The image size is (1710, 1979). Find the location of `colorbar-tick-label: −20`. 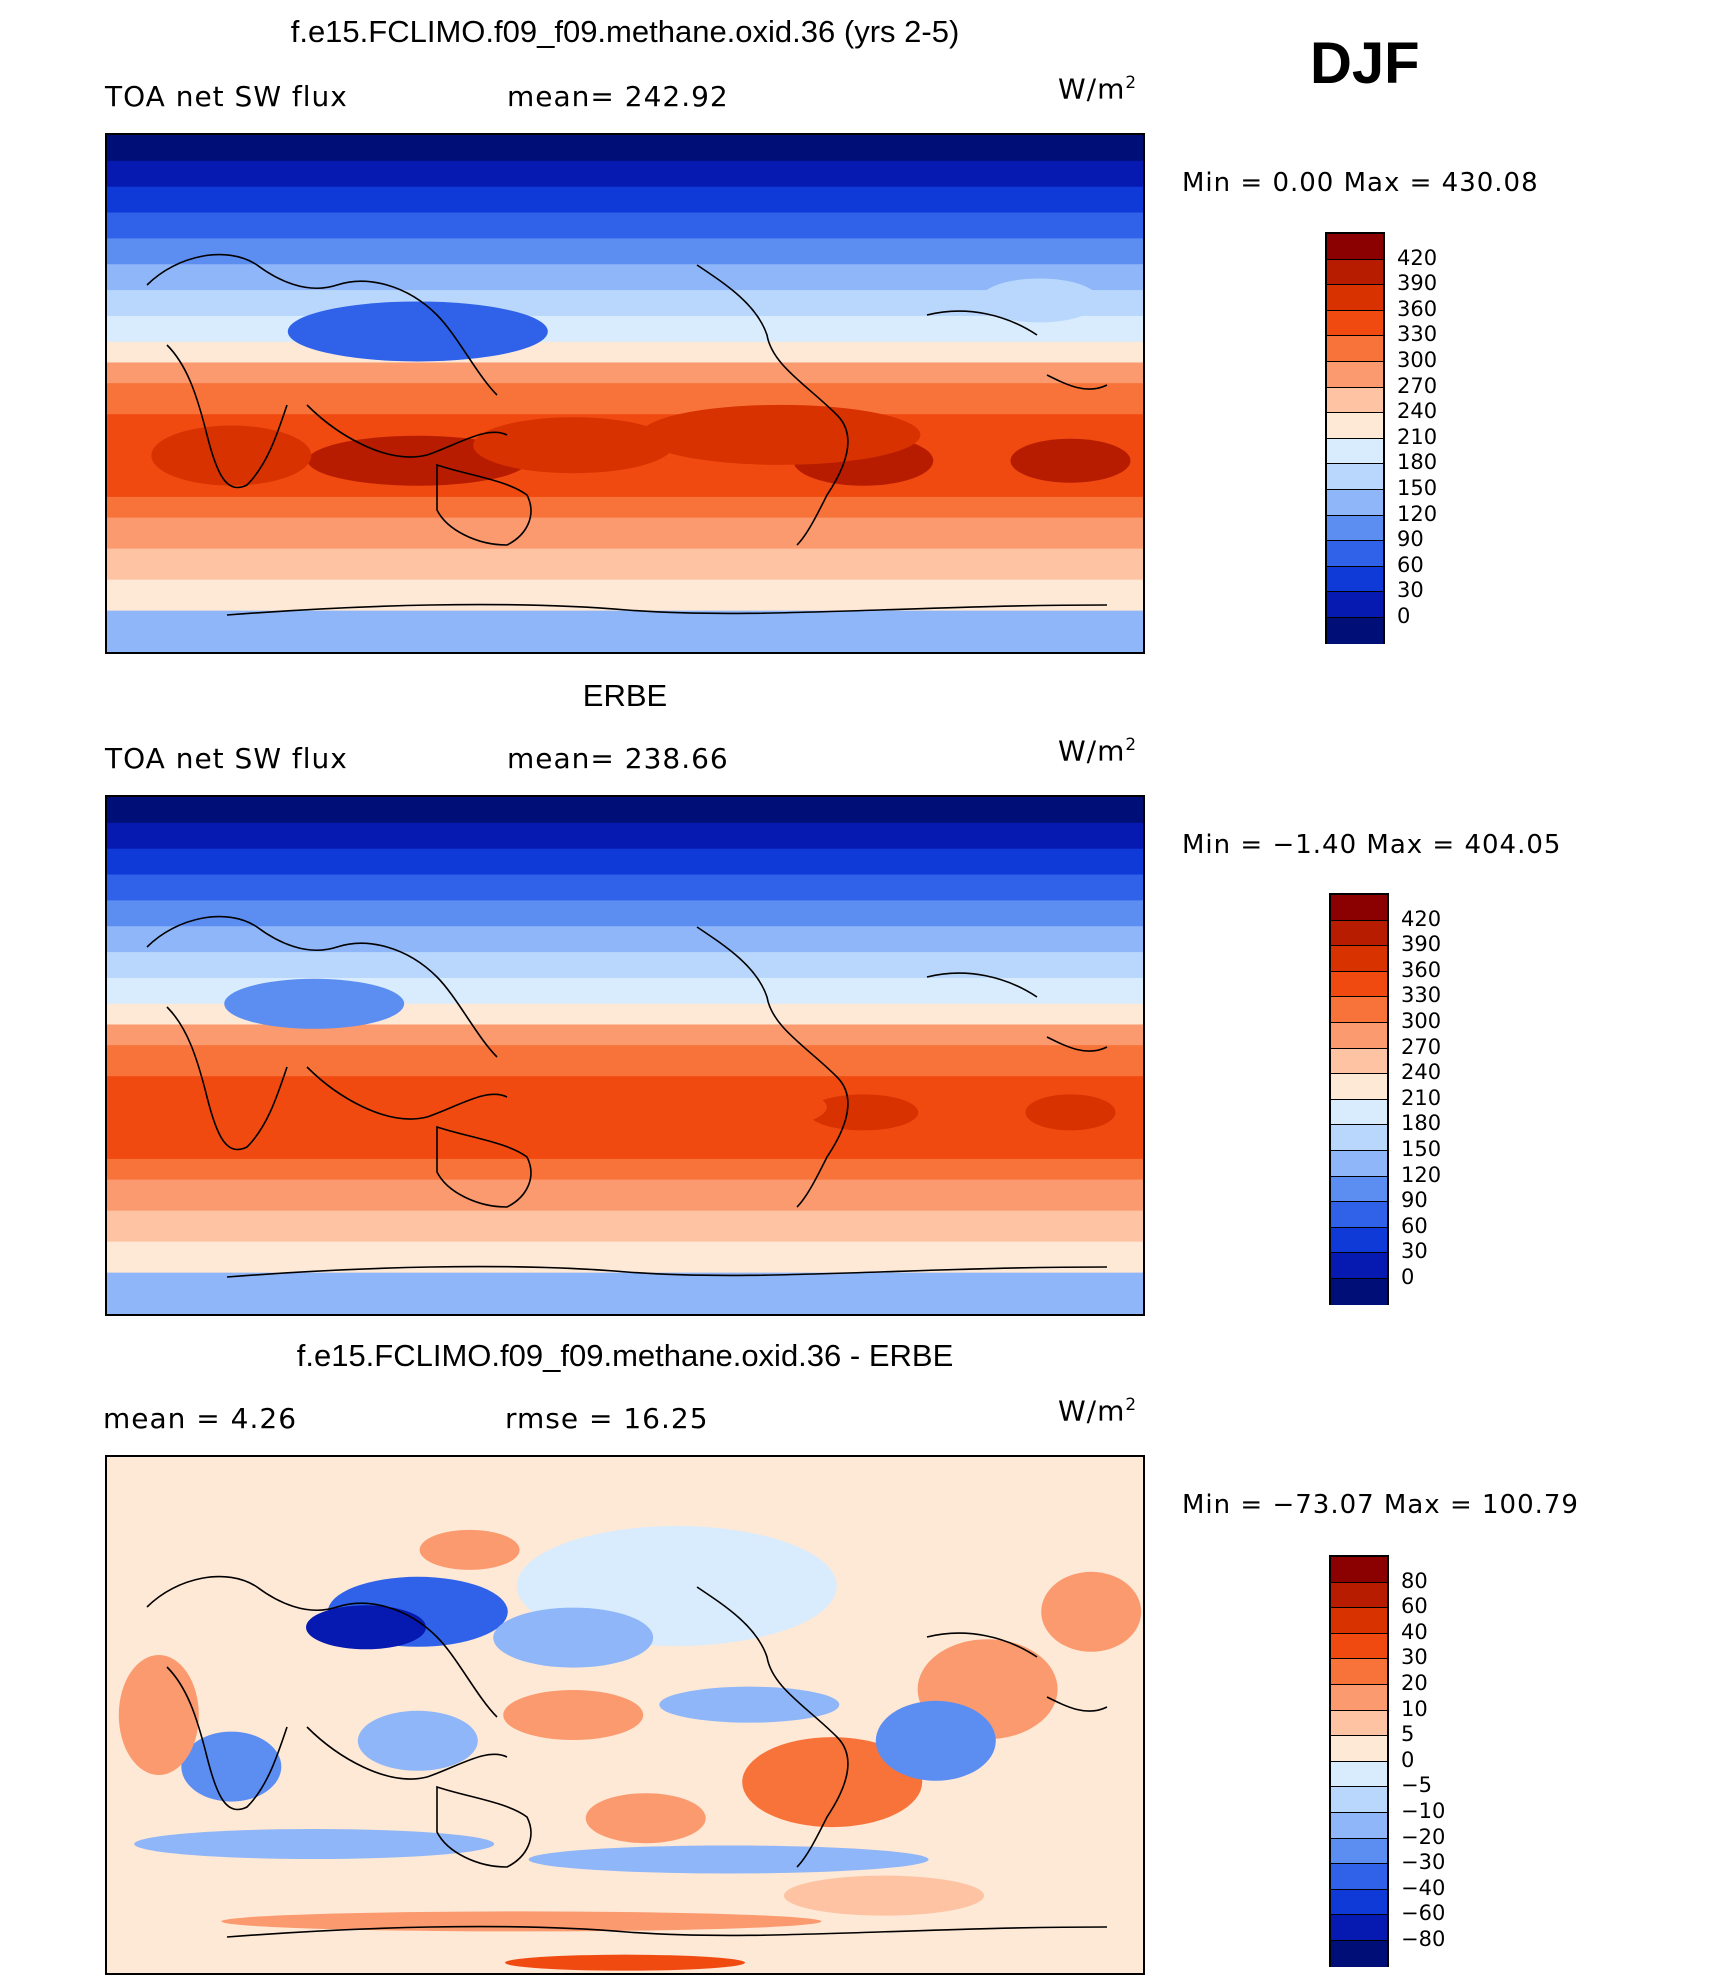

colorbar-tick-label: −20 is located at coordinates (1423, 1836).